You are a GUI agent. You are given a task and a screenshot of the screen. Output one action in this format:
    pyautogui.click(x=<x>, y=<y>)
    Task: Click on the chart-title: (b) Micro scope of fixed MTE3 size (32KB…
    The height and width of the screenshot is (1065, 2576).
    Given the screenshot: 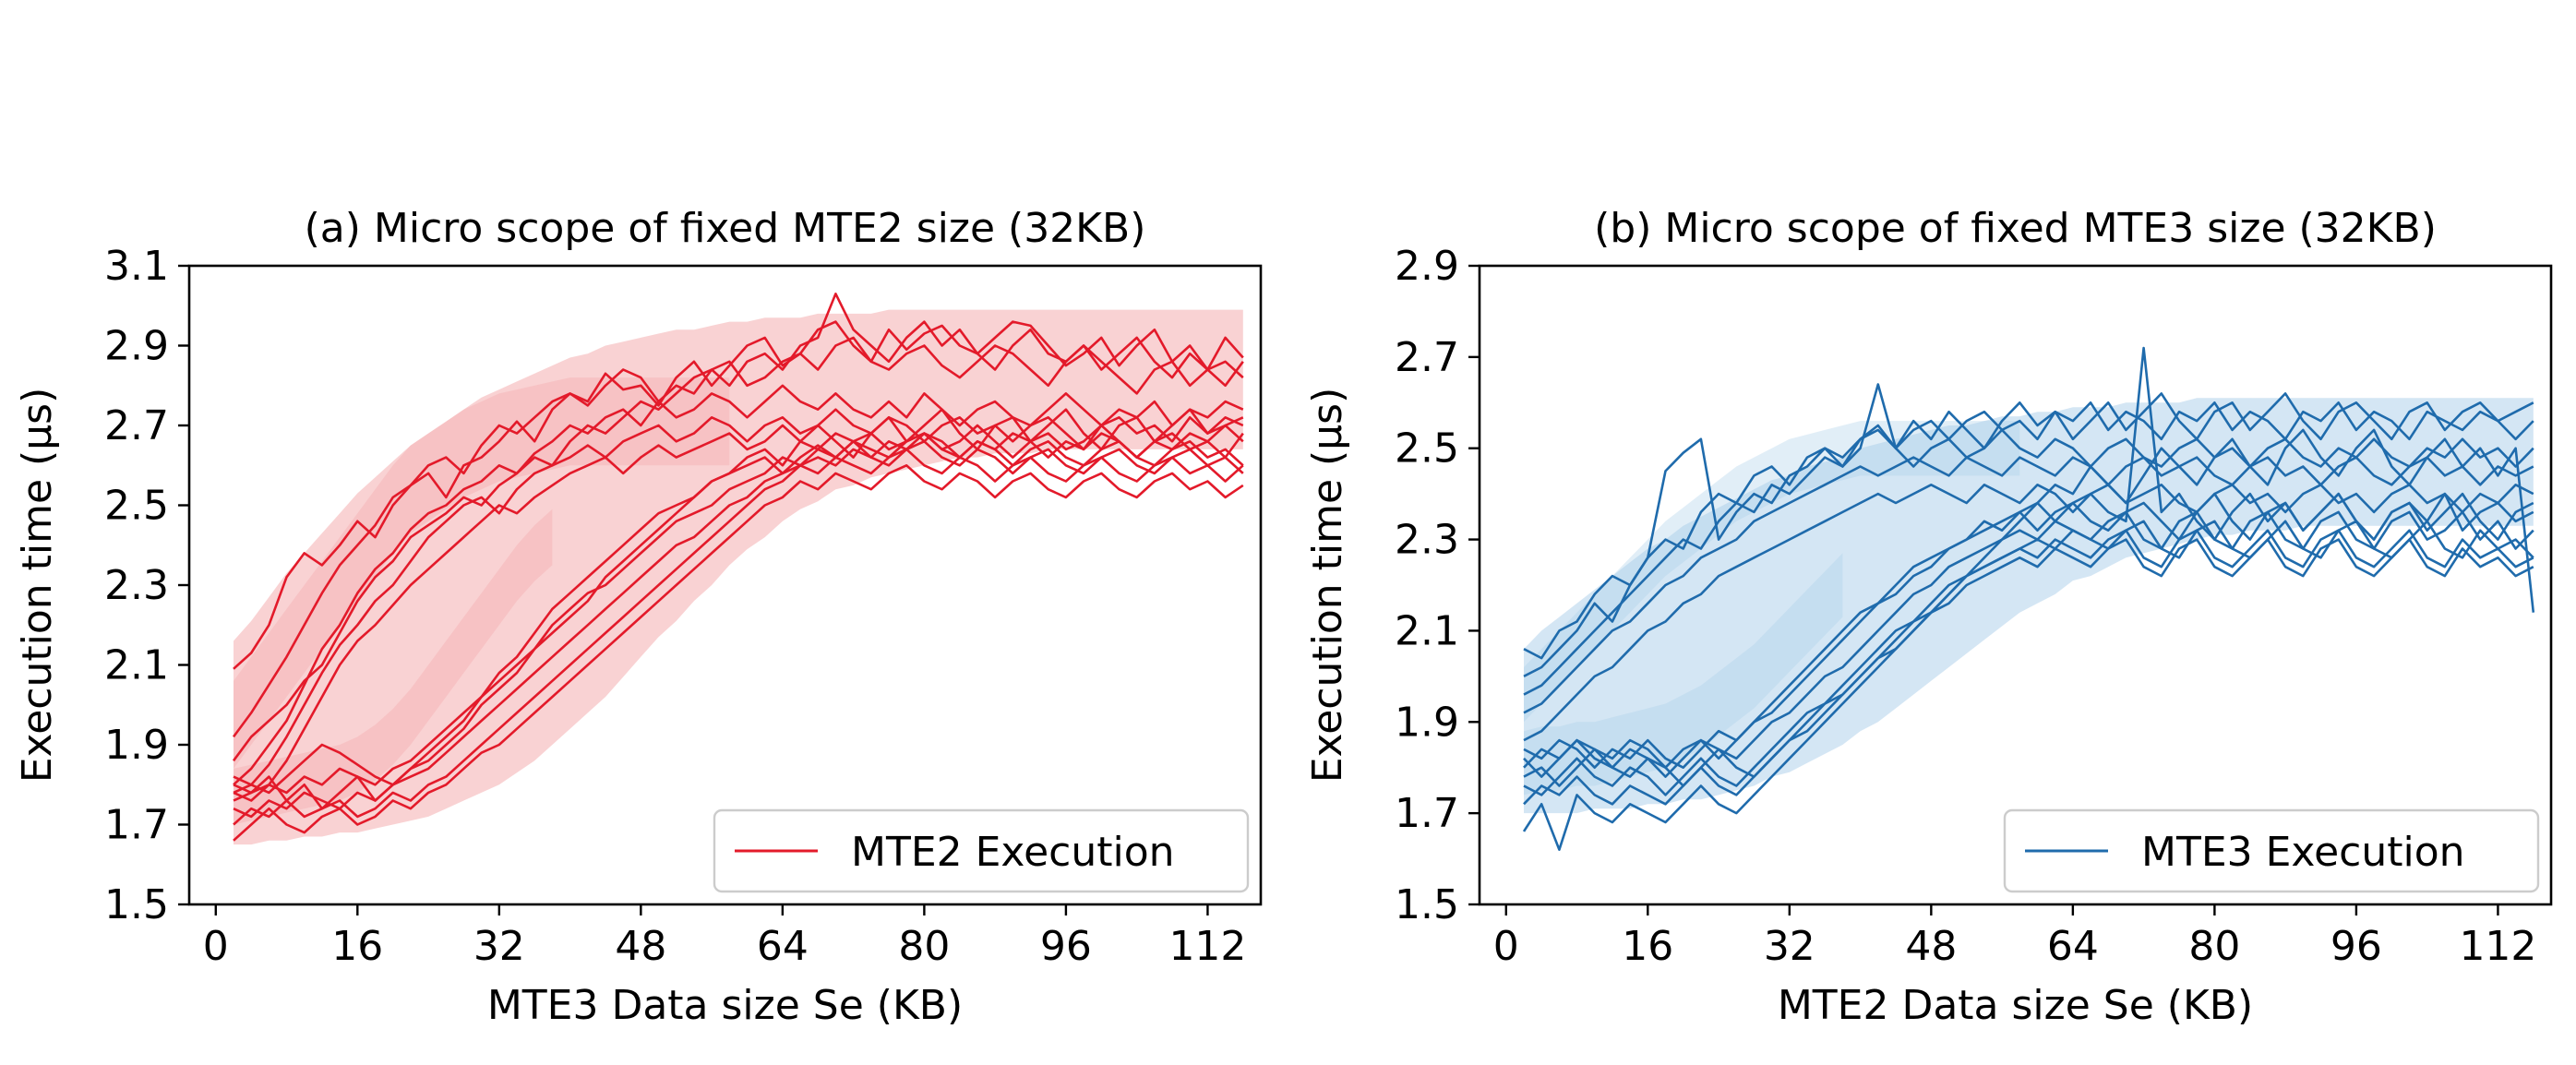 What is the action you would take?
    pyautogui.click(x=2016, y=228)
    